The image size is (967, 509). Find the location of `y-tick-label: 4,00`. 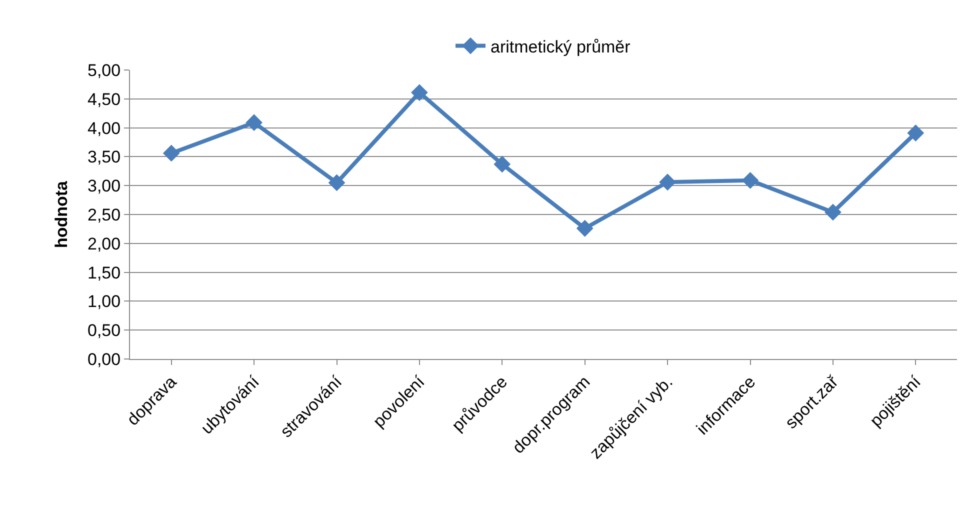

y-tick-label: 4,00 is located at coordinates (104, 128).